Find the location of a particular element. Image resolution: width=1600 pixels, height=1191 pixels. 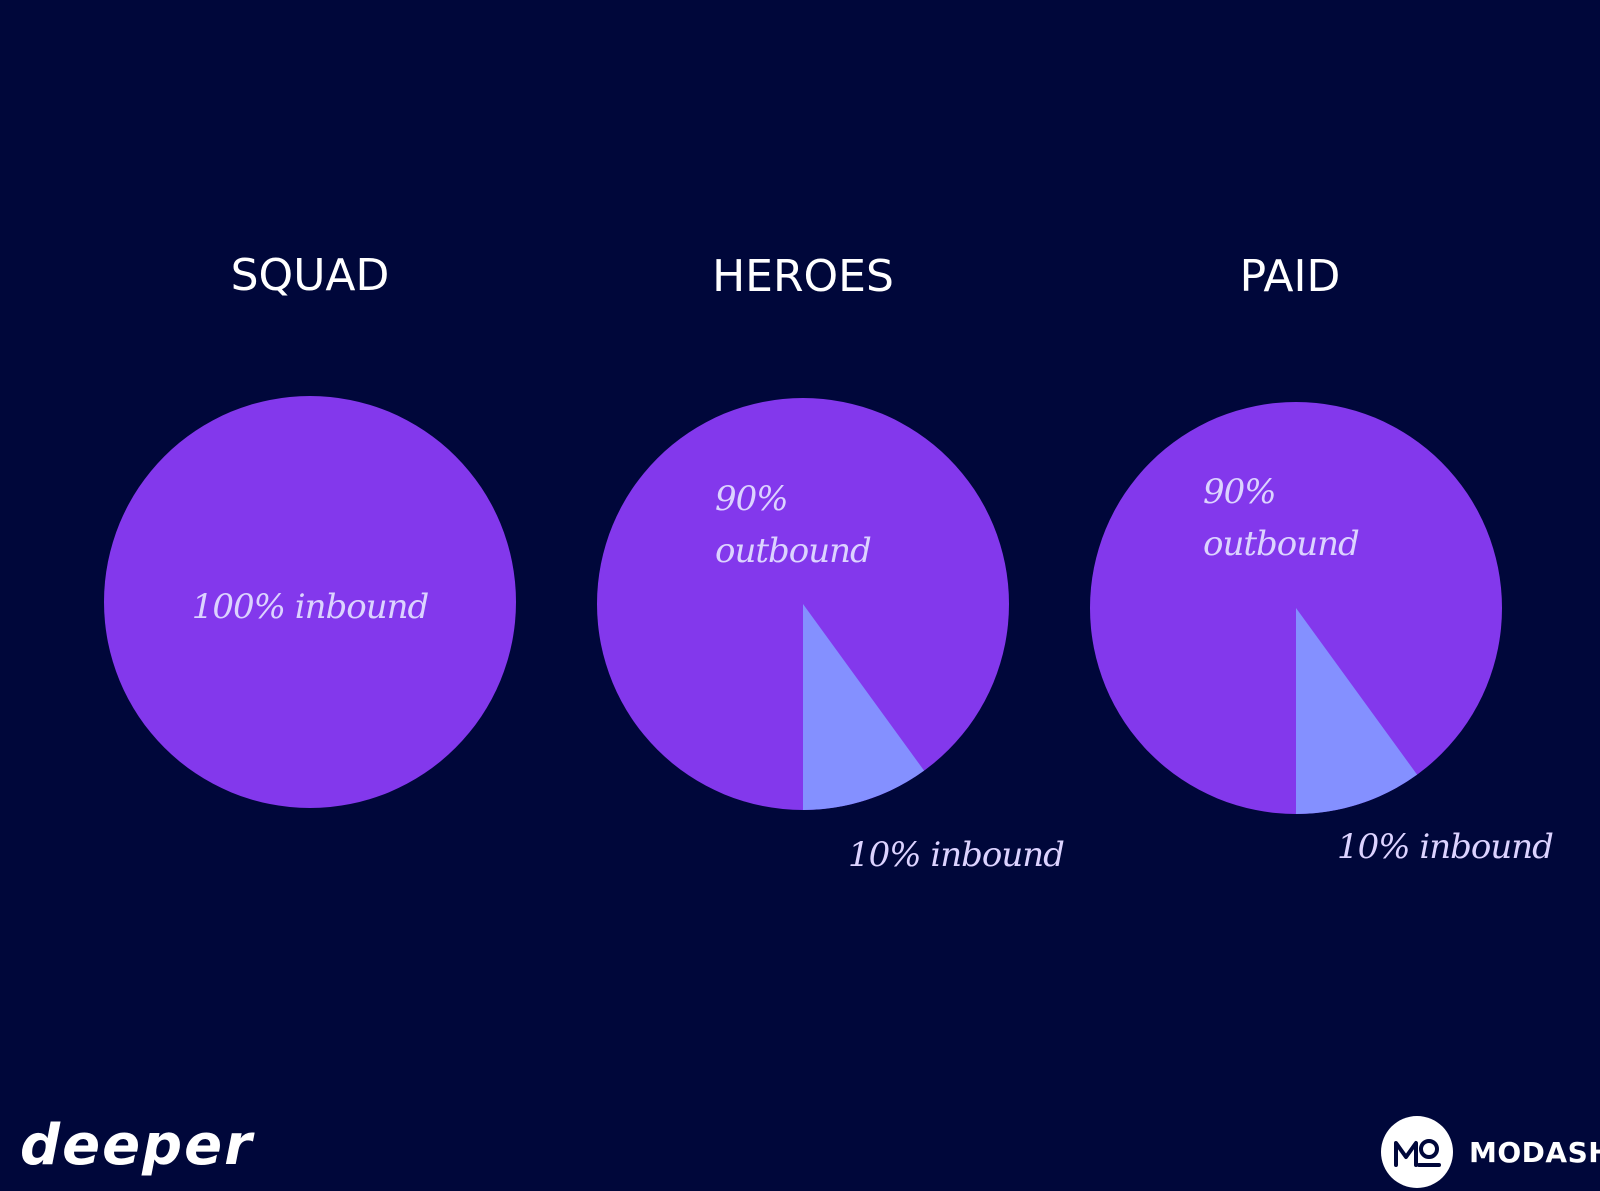

modash-mark-icon is located at coordinates (1417, 1152).